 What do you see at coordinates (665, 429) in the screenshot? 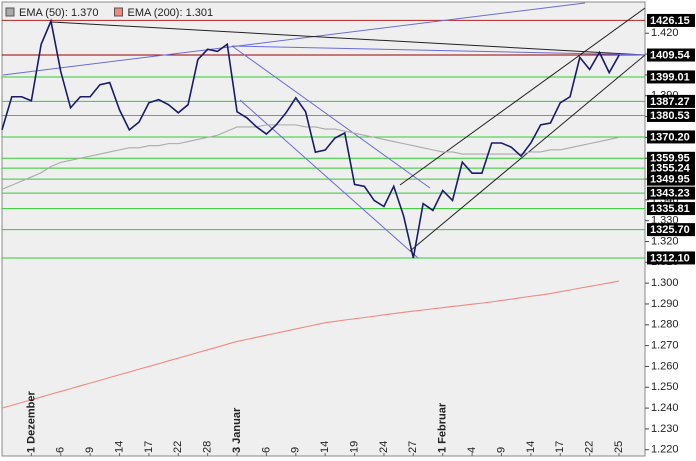
I see `y-tick-label: 1.230` at bounding box center [665, 429].